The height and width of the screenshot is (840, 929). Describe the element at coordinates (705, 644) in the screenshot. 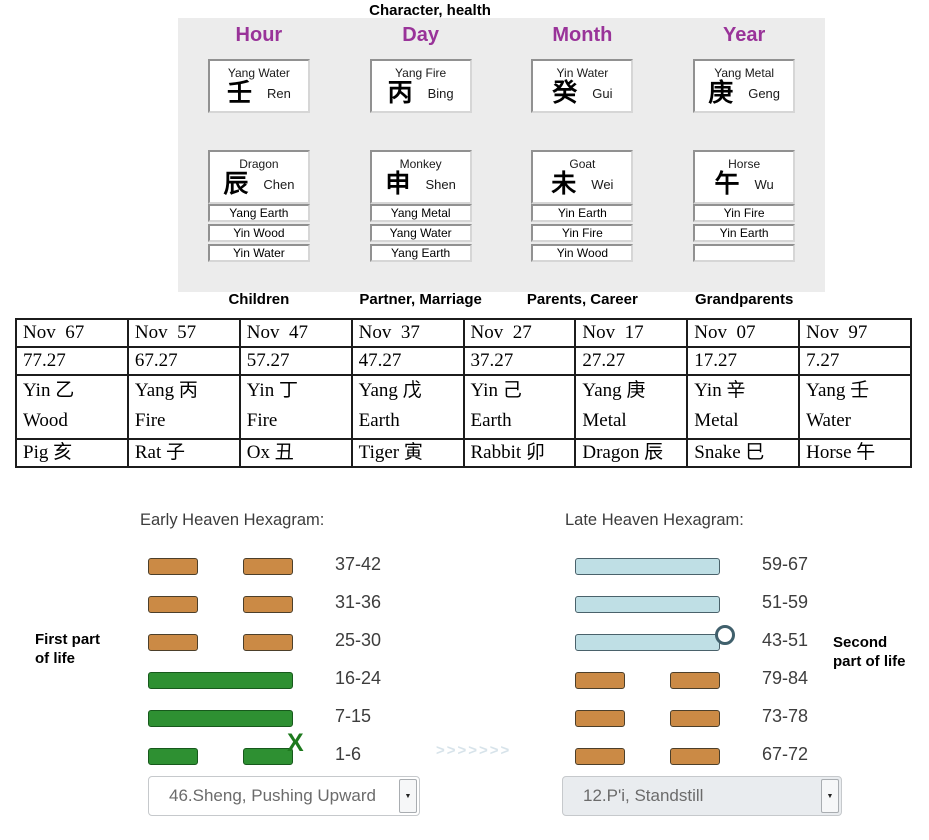

I see `hexagram-line: 43-51` at that location.